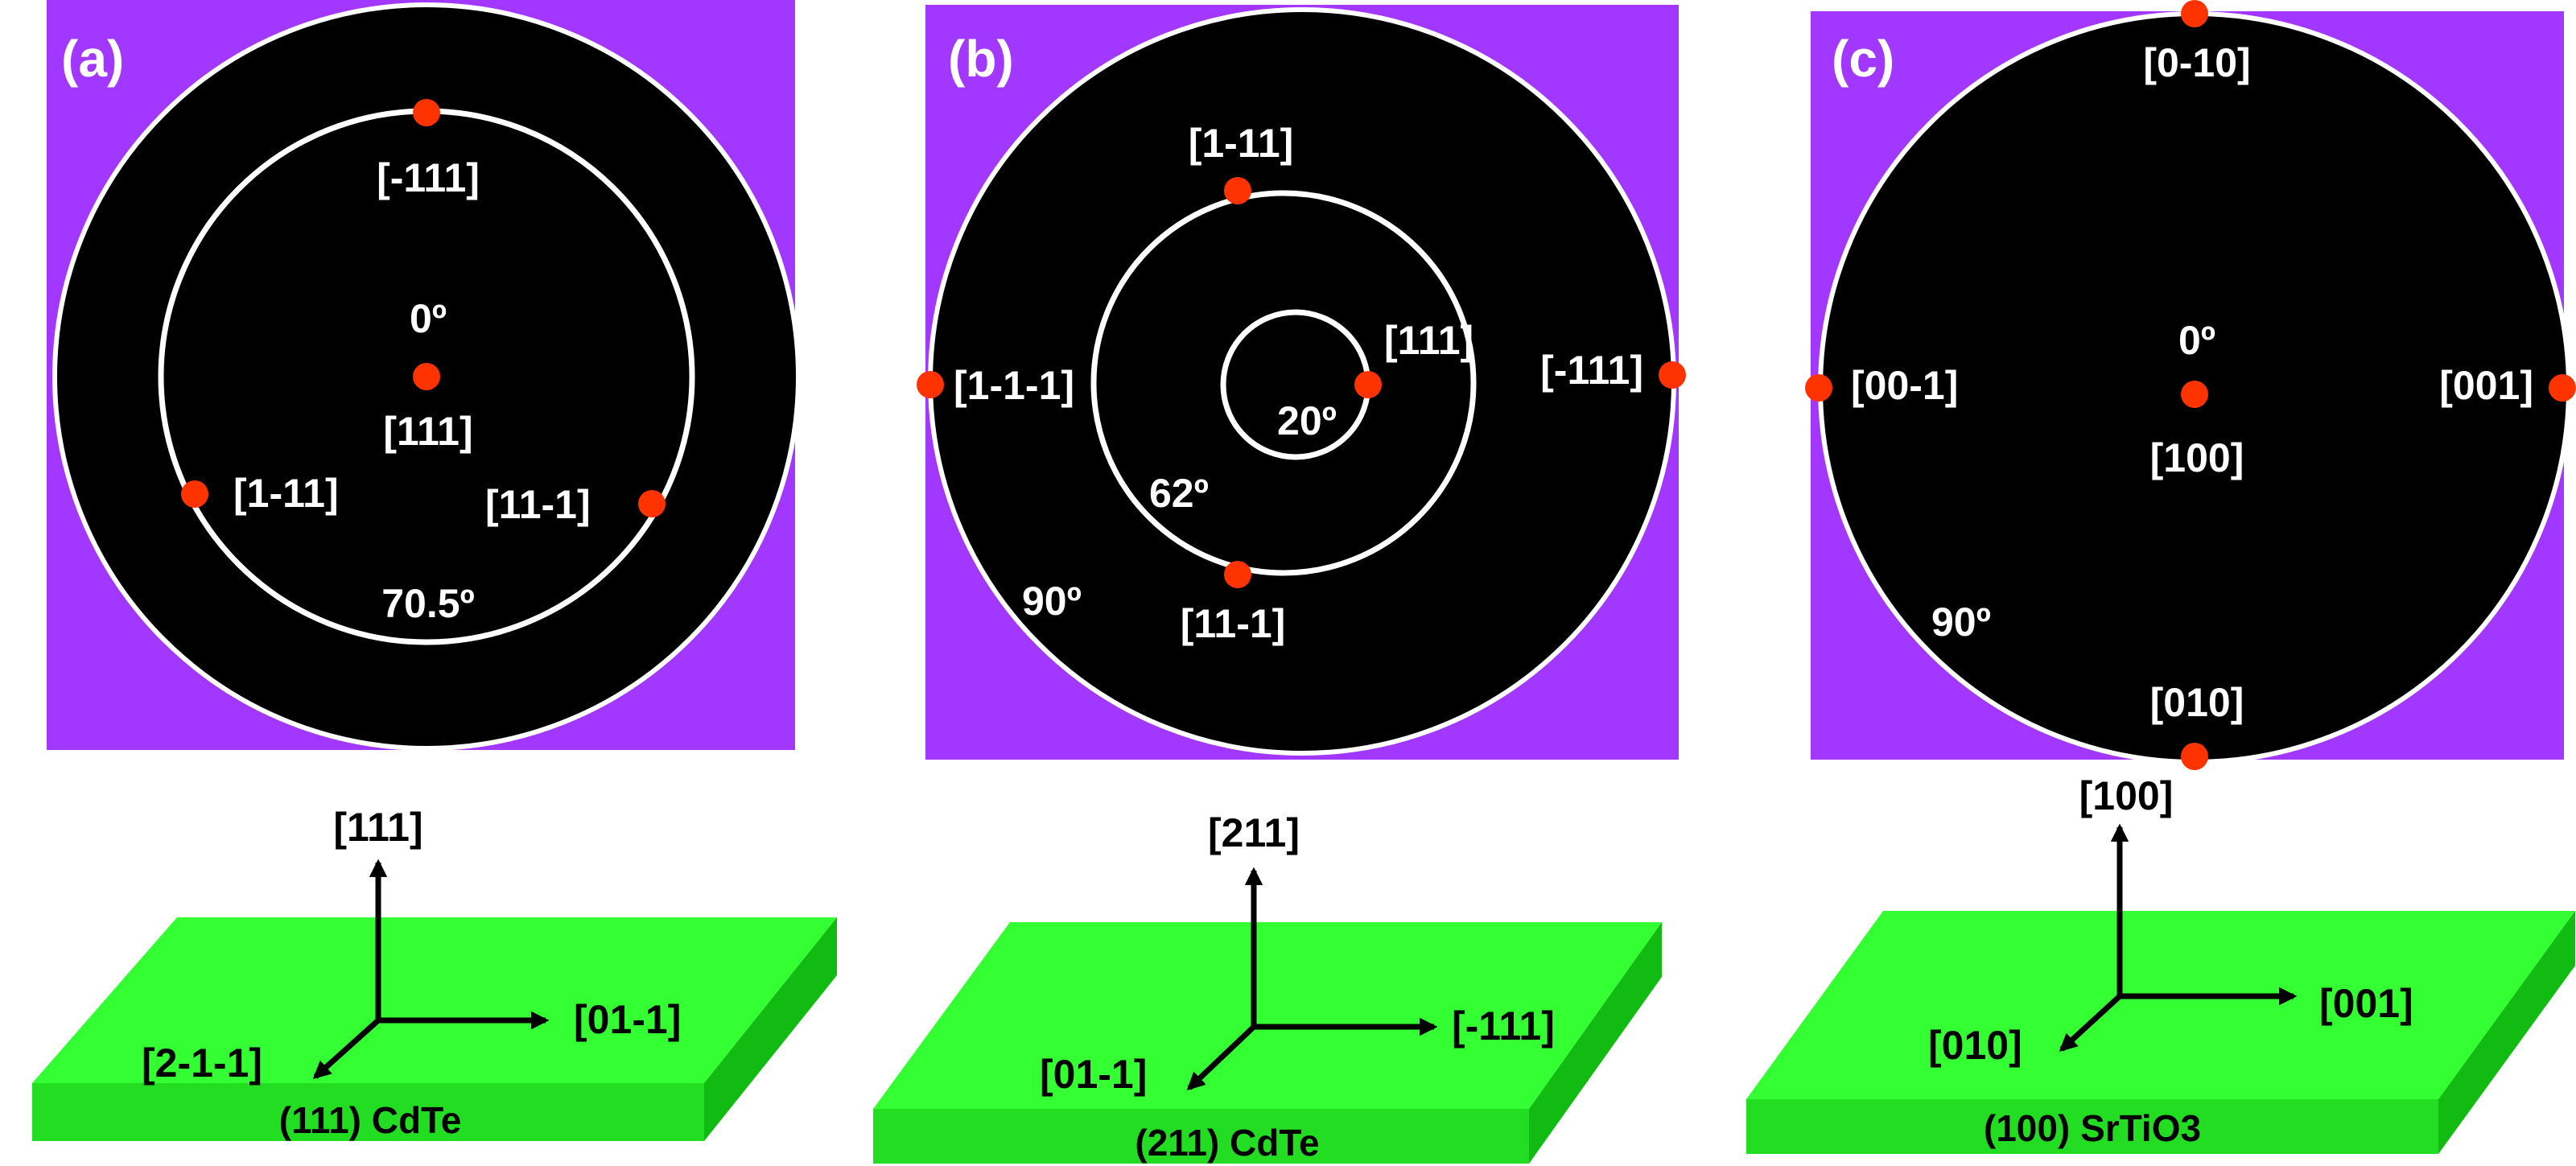 The image size is (2576, 1166). Describe the element at coordinates (427, 431) in the screenshot. I see `panel-a-pole-label-center: [111]` at that location.